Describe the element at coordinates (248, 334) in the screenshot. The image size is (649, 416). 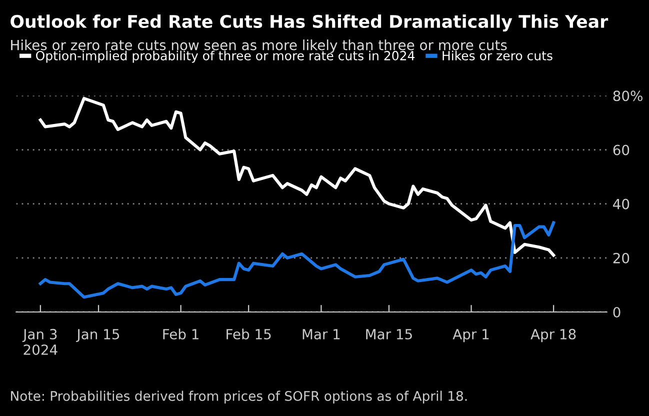
I see `x-tick-label: Feb 15` at that location.